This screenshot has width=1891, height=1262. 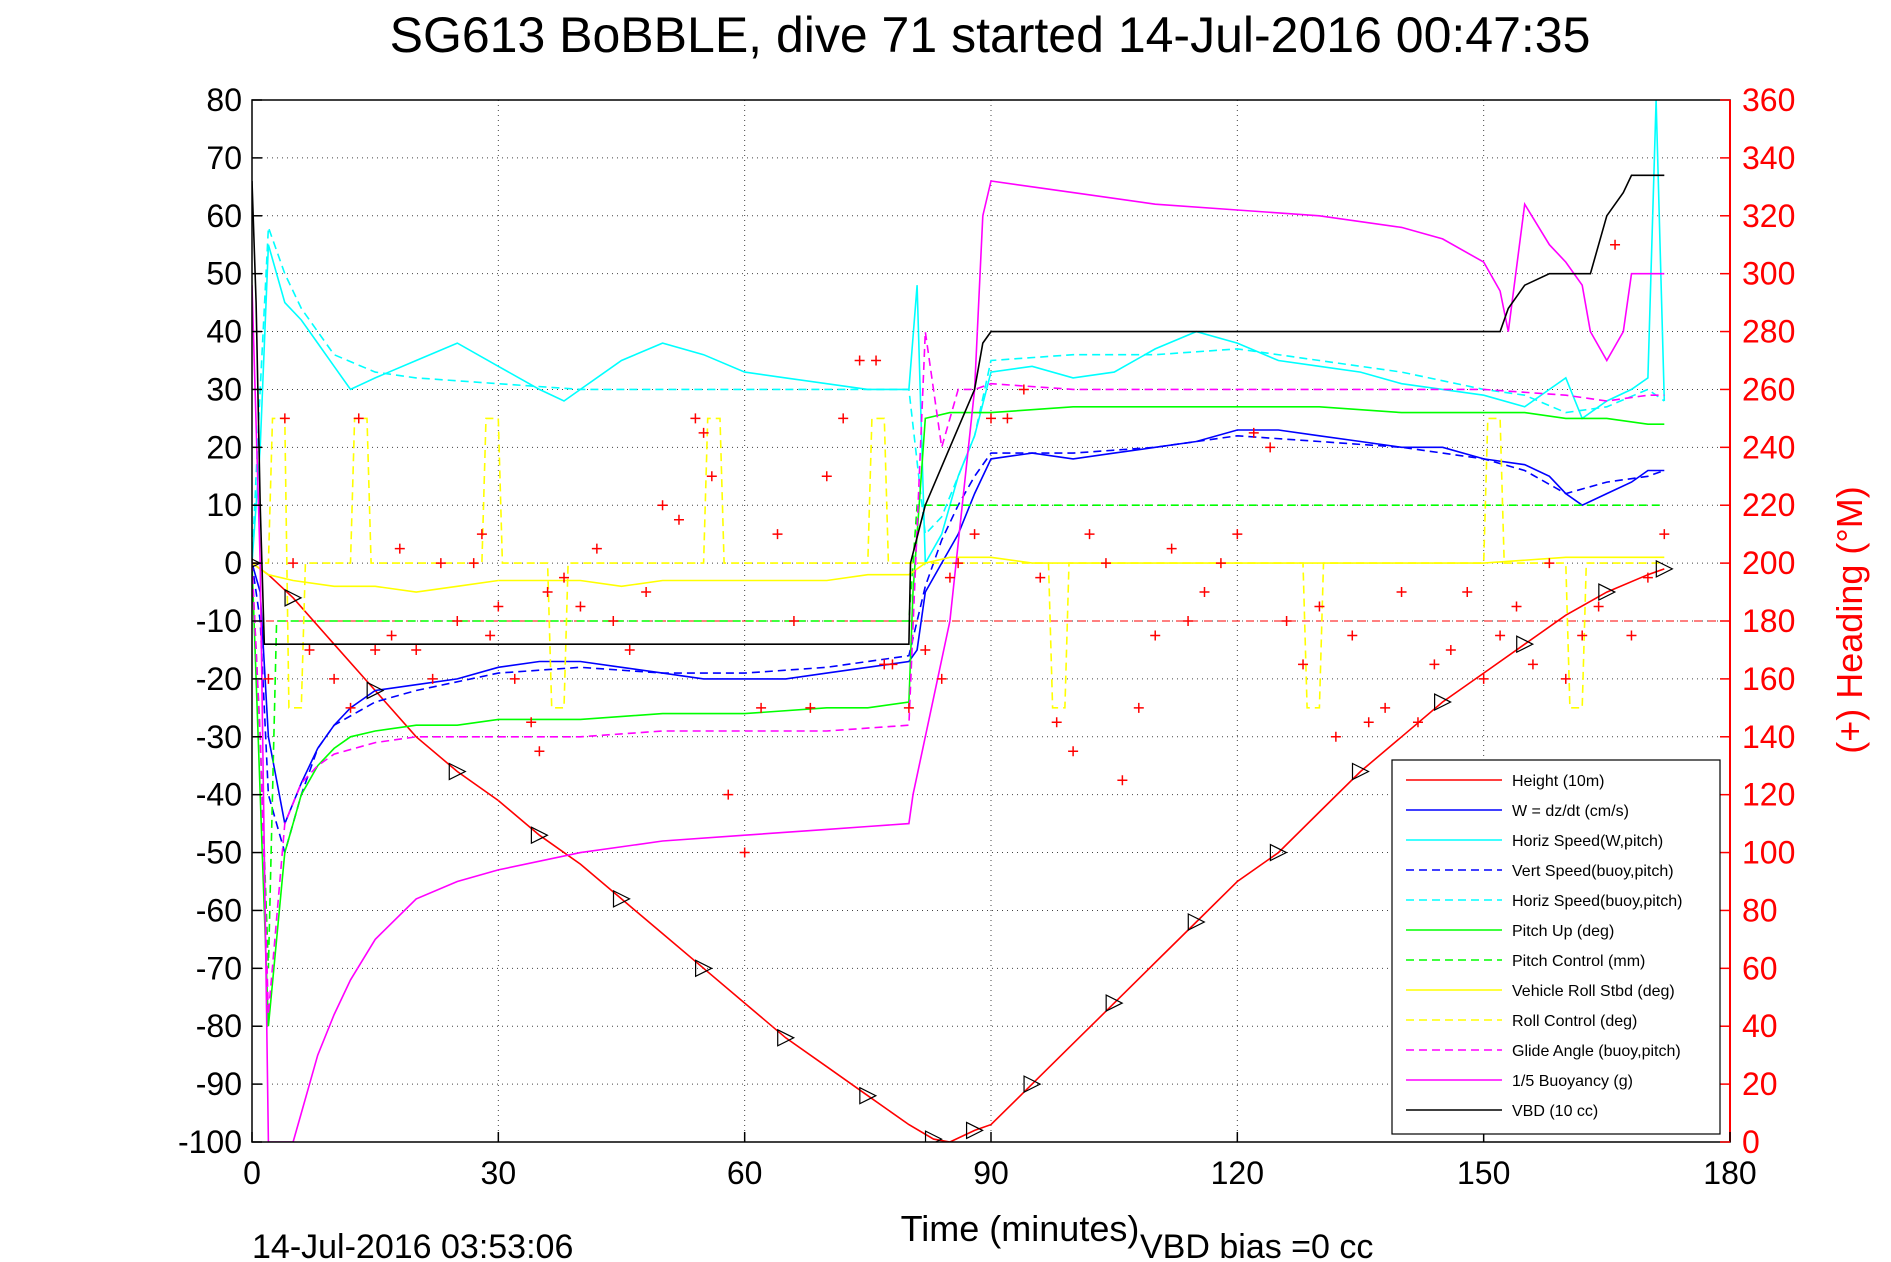 I want to click on right-tick-label: 320, so click(x=1768, y=216).